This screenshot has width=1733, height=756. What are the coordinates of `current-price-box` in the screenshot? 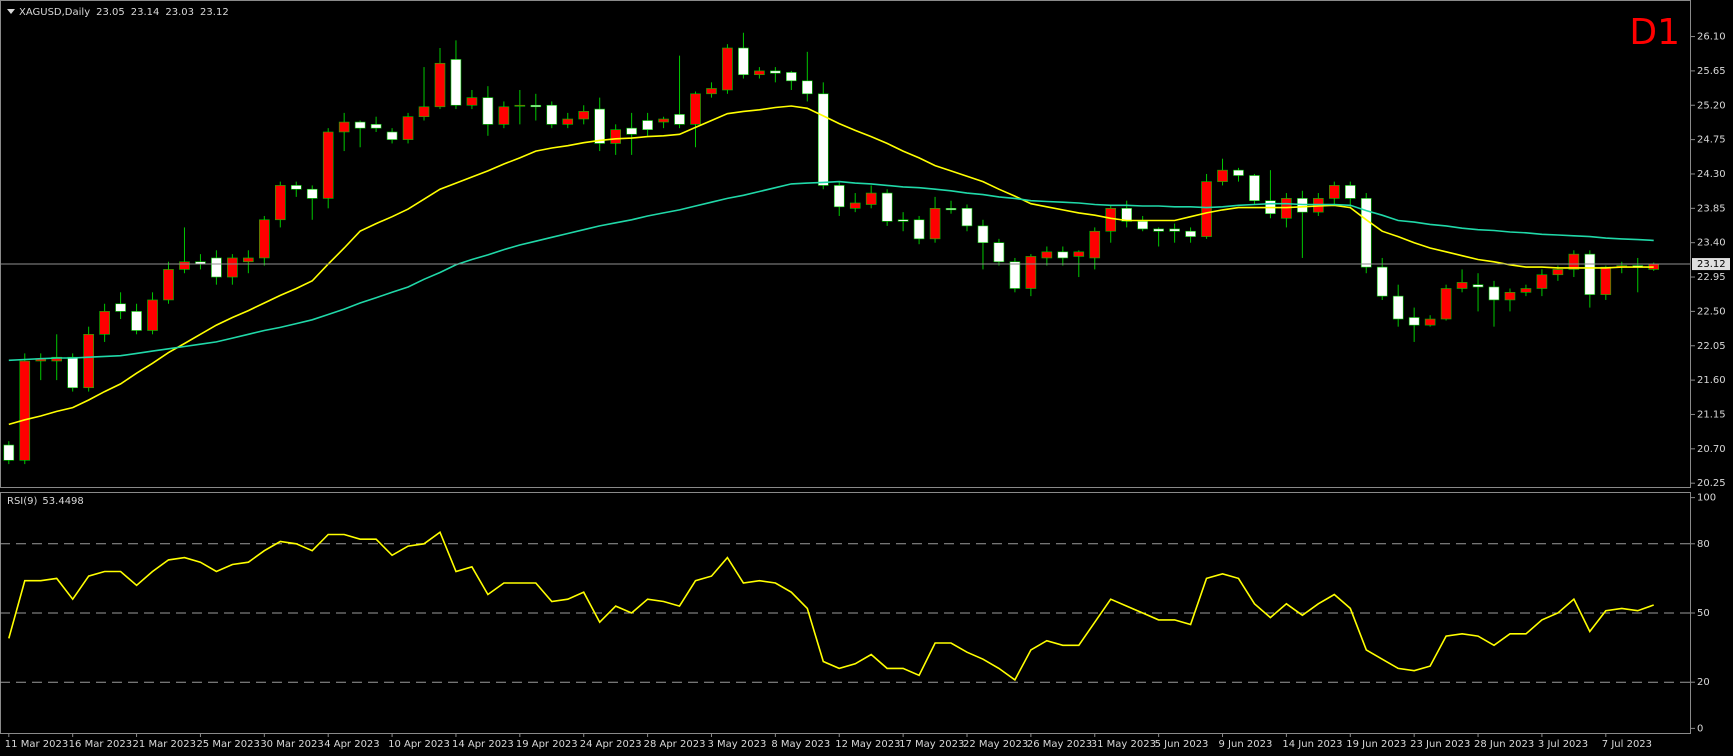 It's located at (1711, 264).